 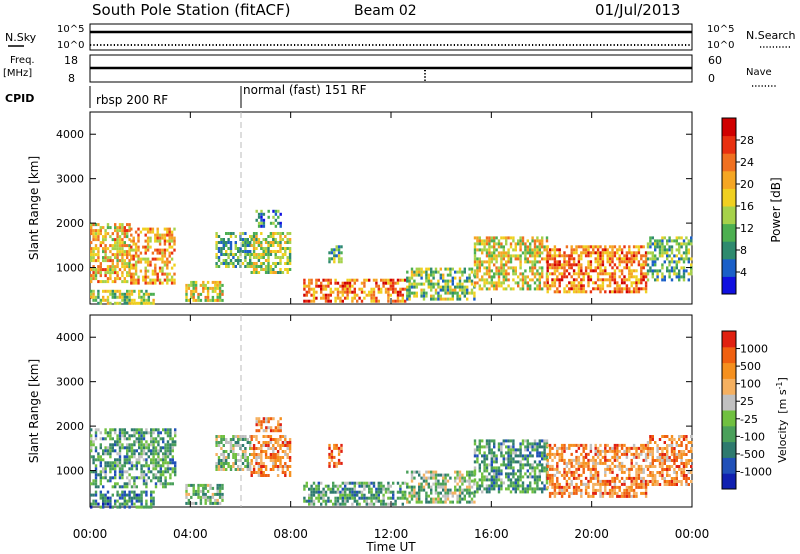 I want to click on cpid-mode-2: normal (fast) 151 RF, so click(x=305, y=90).